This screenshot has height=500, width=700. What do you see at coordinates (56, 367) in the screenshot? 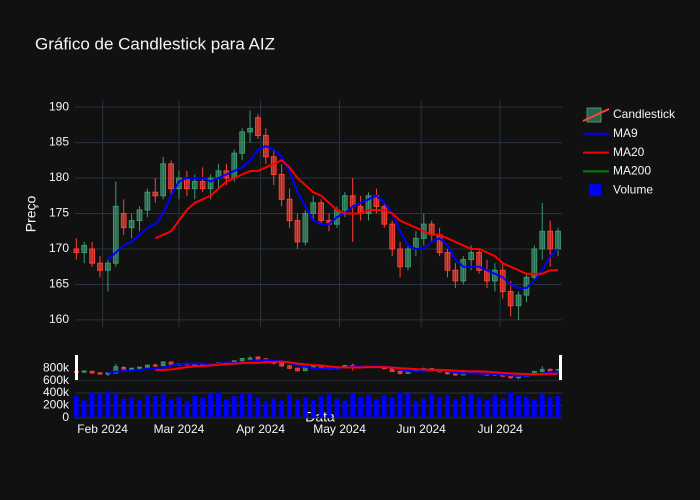
I see `volume-tick-label: 800k` at bounding box center [56, 367].